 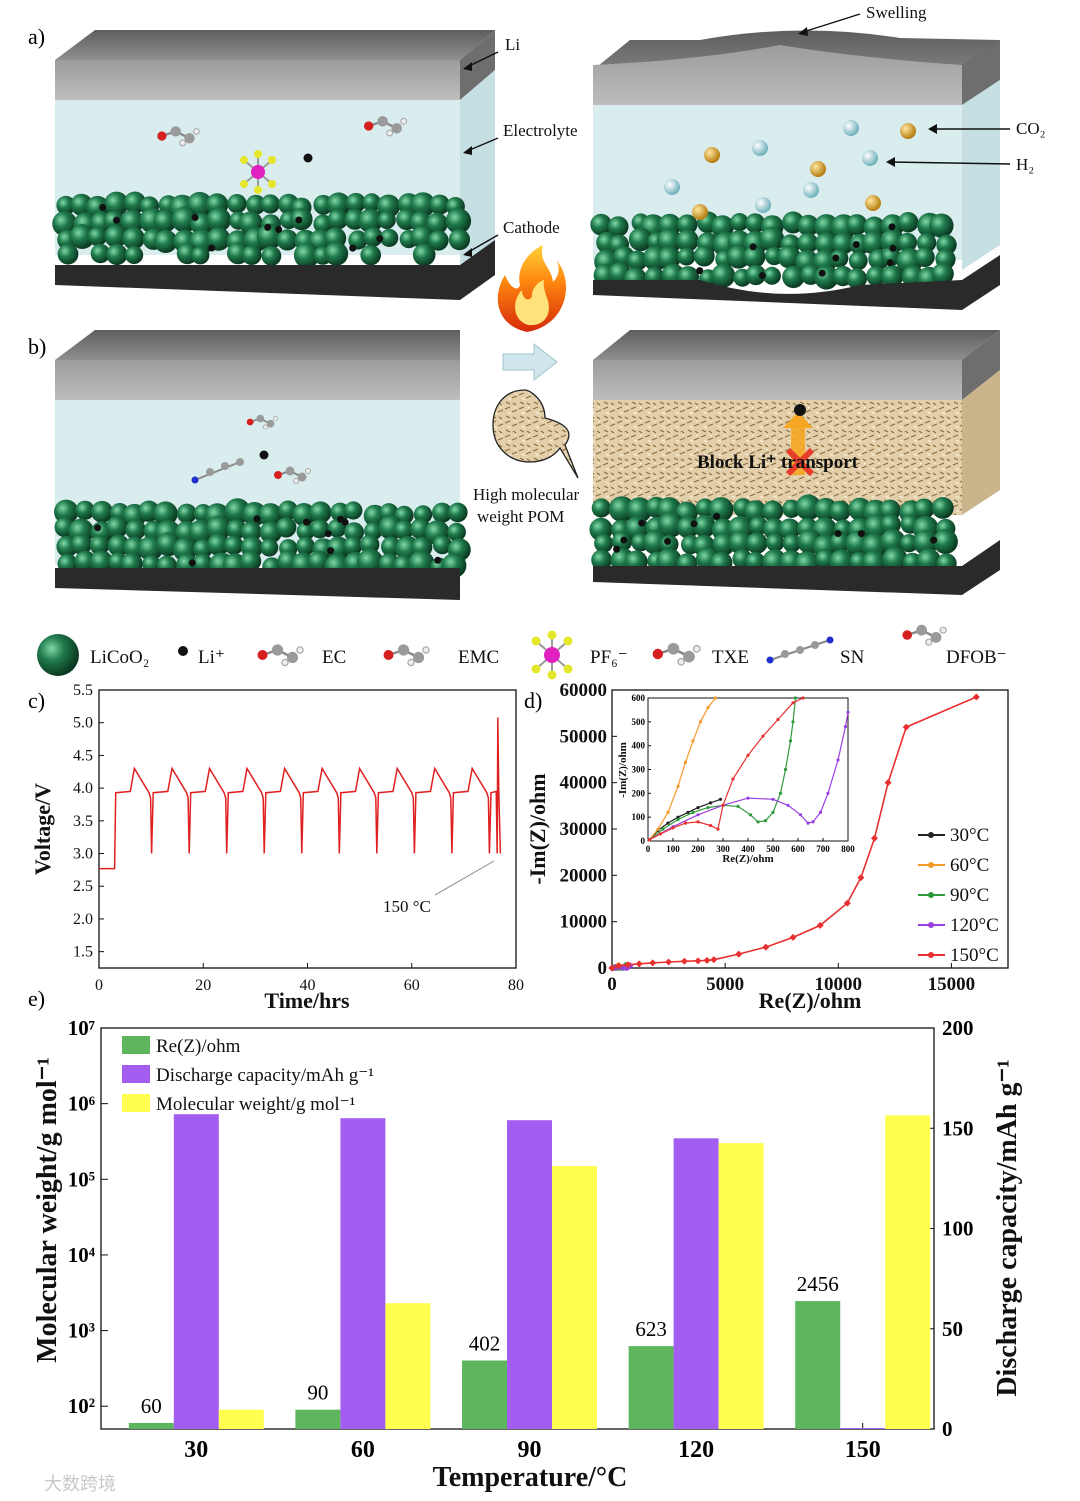 I want to click on c-ytick-label: 1.5, so click(x=83, y=952).